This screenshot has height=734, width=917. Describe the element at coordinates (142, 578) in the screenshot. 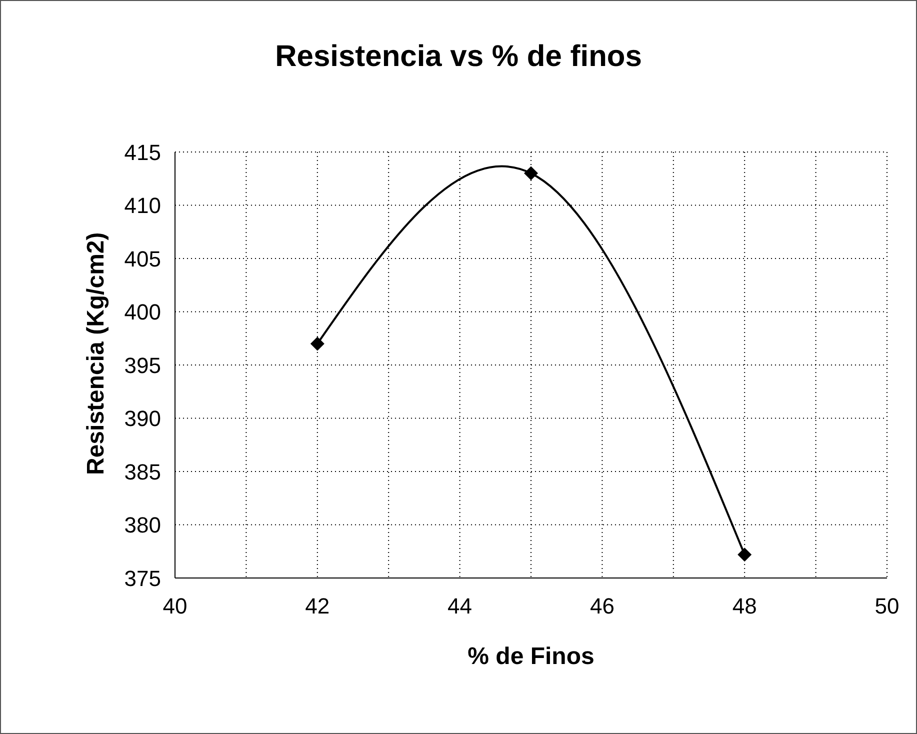

I see `y-tick-label: 375` at that location.